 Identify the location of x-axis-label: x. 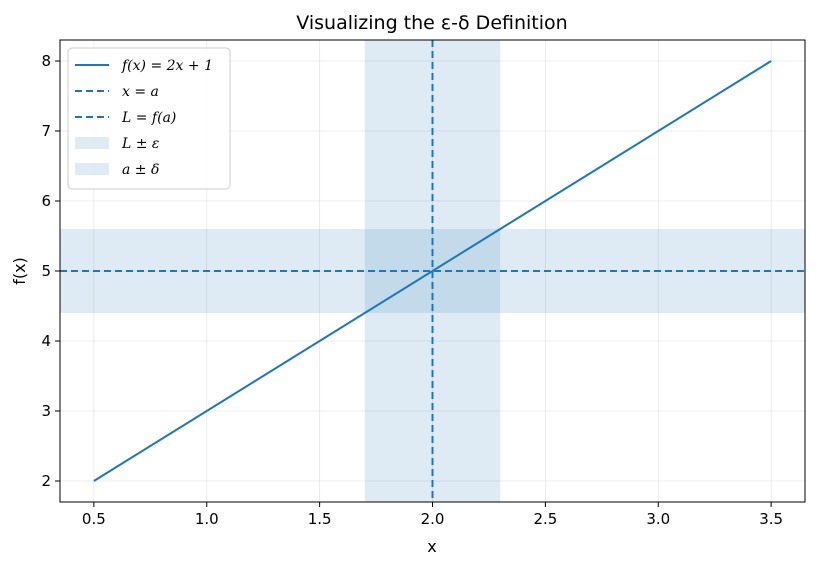
(431, 546).